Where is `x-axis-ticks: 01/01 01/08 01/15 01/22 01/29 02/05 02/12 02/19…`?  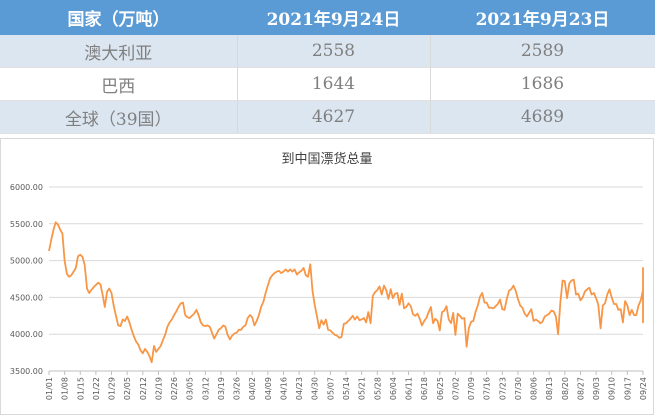
x-axis-ticks: 01/01 01/08 01/15 01/22 01/29 02/05 02/12 02/19… is located at coordinates (346, 385).